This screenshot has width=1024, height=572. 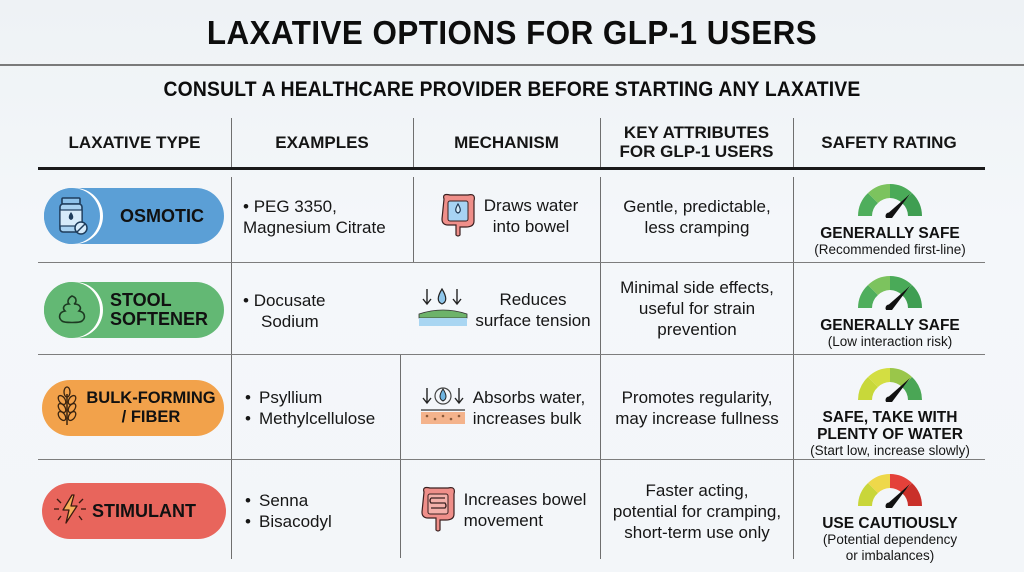 I want to click on mechanism-line: increases bulk, so click(x=527, y=418).